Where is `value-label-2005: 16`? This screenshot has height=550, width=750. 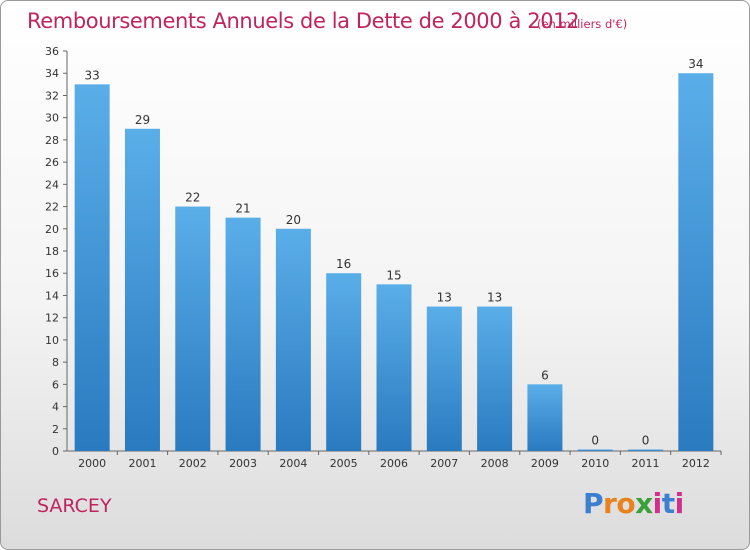
value-label-2005: 16 is located at coordinates (343, 264).